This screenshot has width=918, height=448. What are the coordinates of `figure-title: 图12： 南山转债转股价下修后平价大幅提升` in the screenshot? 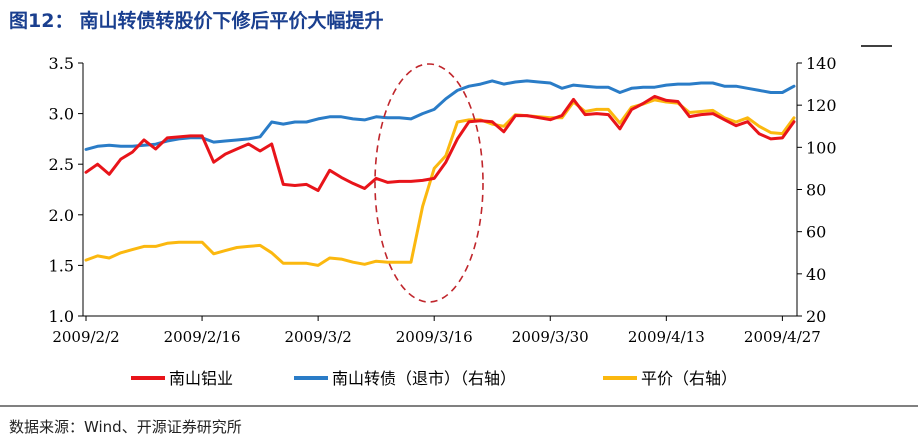 It's located at (196, 19).